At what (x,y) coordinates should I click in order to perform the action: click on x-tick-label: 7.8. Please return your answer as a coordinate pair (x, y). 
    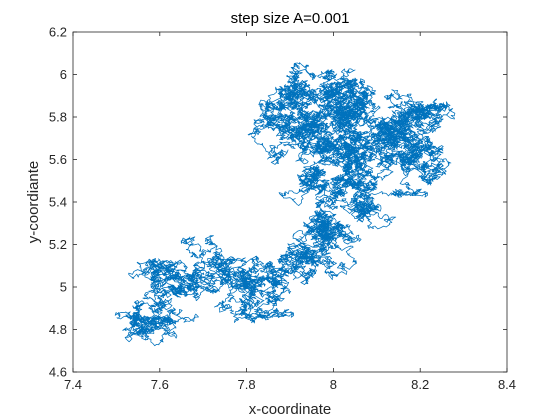
    Looking at the image, I should click on (247, 384).